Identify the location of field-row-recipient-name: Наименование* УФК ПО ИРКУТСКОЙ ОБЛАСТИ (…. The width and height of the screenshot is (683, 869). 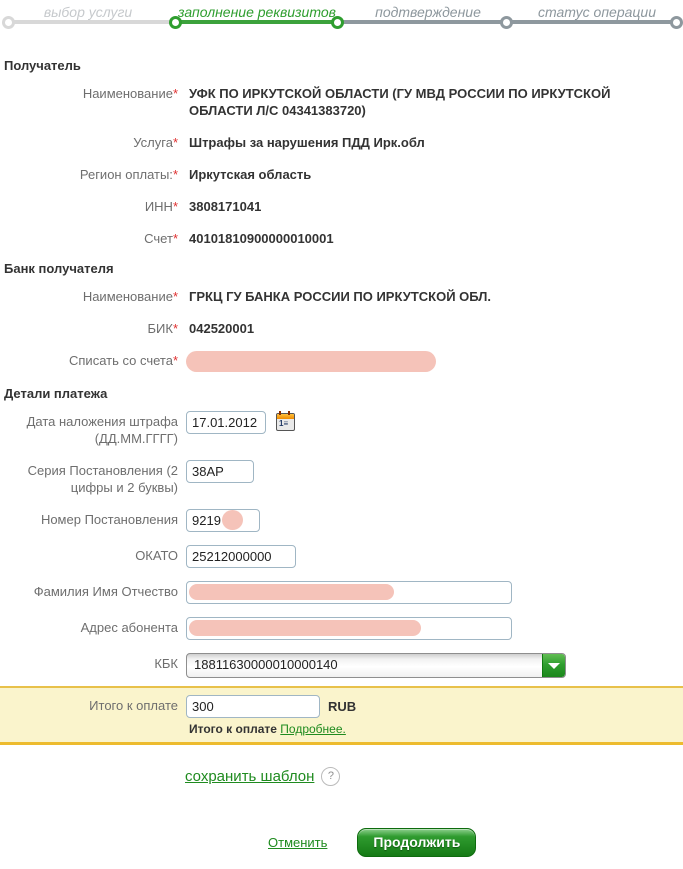
(341, 101).